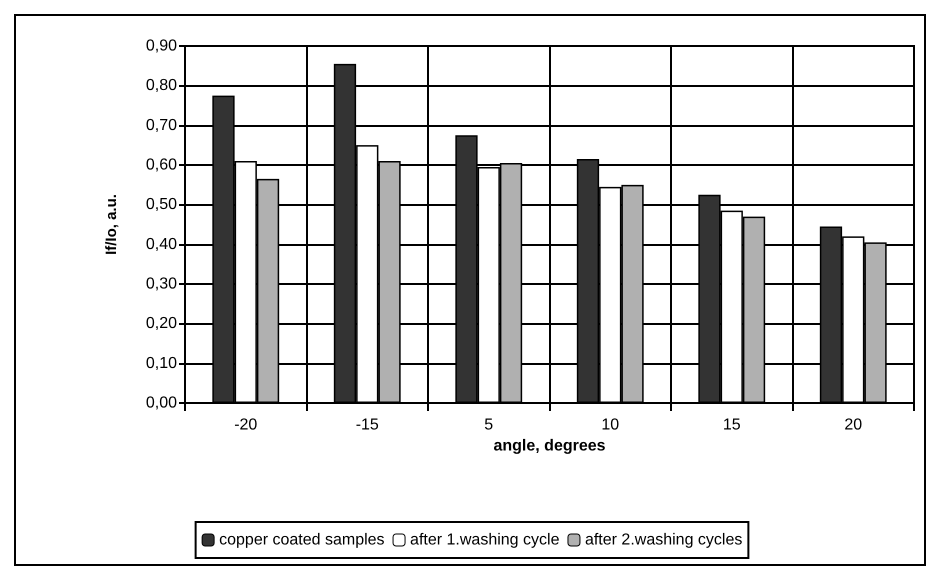 The height and width of the screenshot is (584, 944). What do you see at coordinates (489, 425) in the screenshot?
I see `x-tick-label: 5` at bounding box center [489, 425].